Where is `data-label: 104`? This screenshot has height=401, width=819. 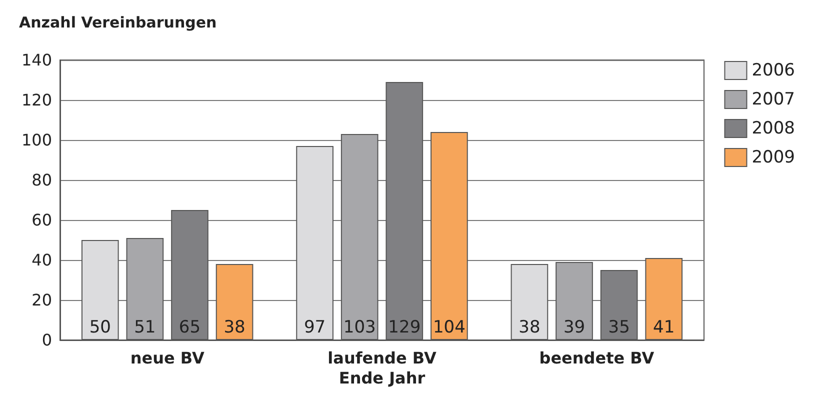
data-label: 104 is located at coordinates (449, 328).